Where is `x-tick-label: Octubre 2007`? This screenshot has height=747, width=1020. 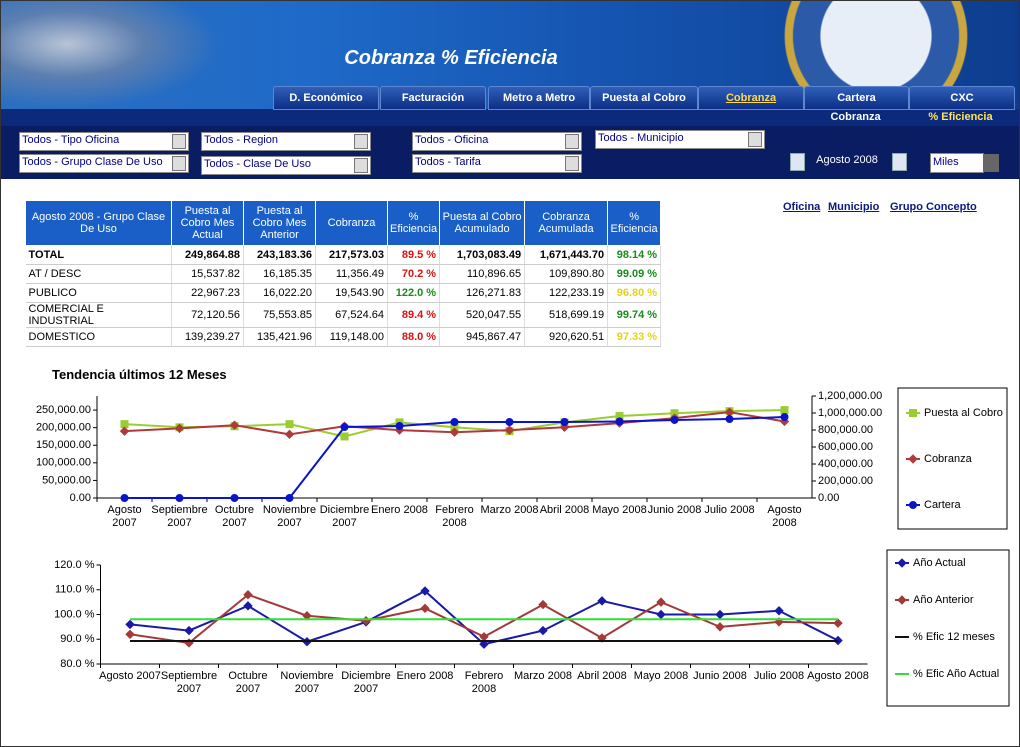
x-tick-label: Octubre 2007 is located at coordinates (248, 682).